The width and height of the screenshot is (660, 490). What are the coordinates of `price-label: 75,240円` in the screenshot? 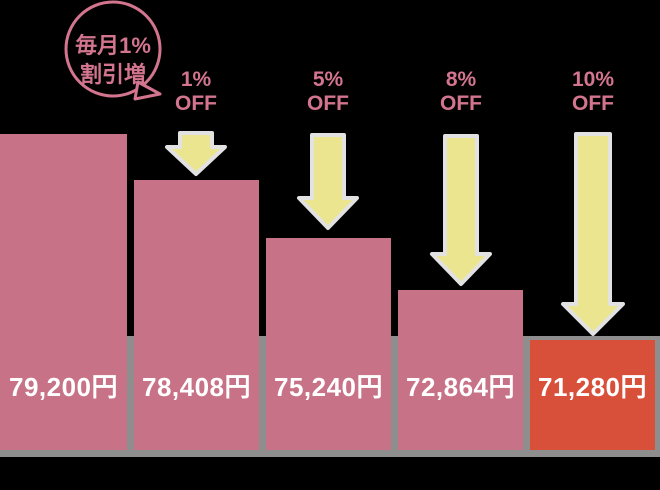 It's located at (328, 387).